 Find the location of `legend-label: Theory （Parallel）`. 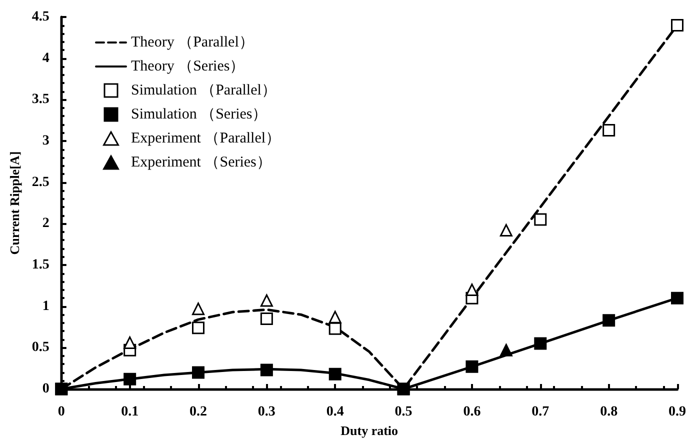

legend-label: Theory （Parallel） is located at coordinates (192, 42).